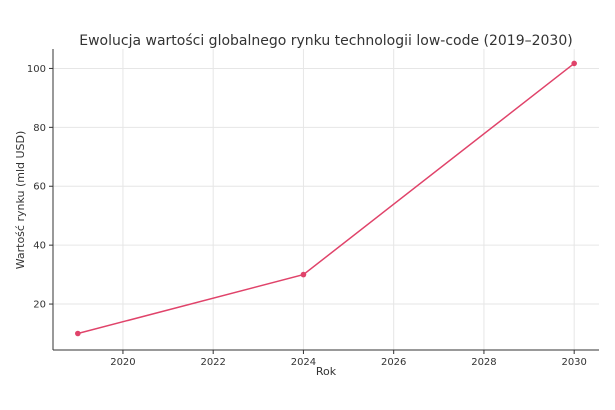  Describe the element at coordinates (326, 371) in the screenshot. I see `x-axis-label: Rok` at that location.